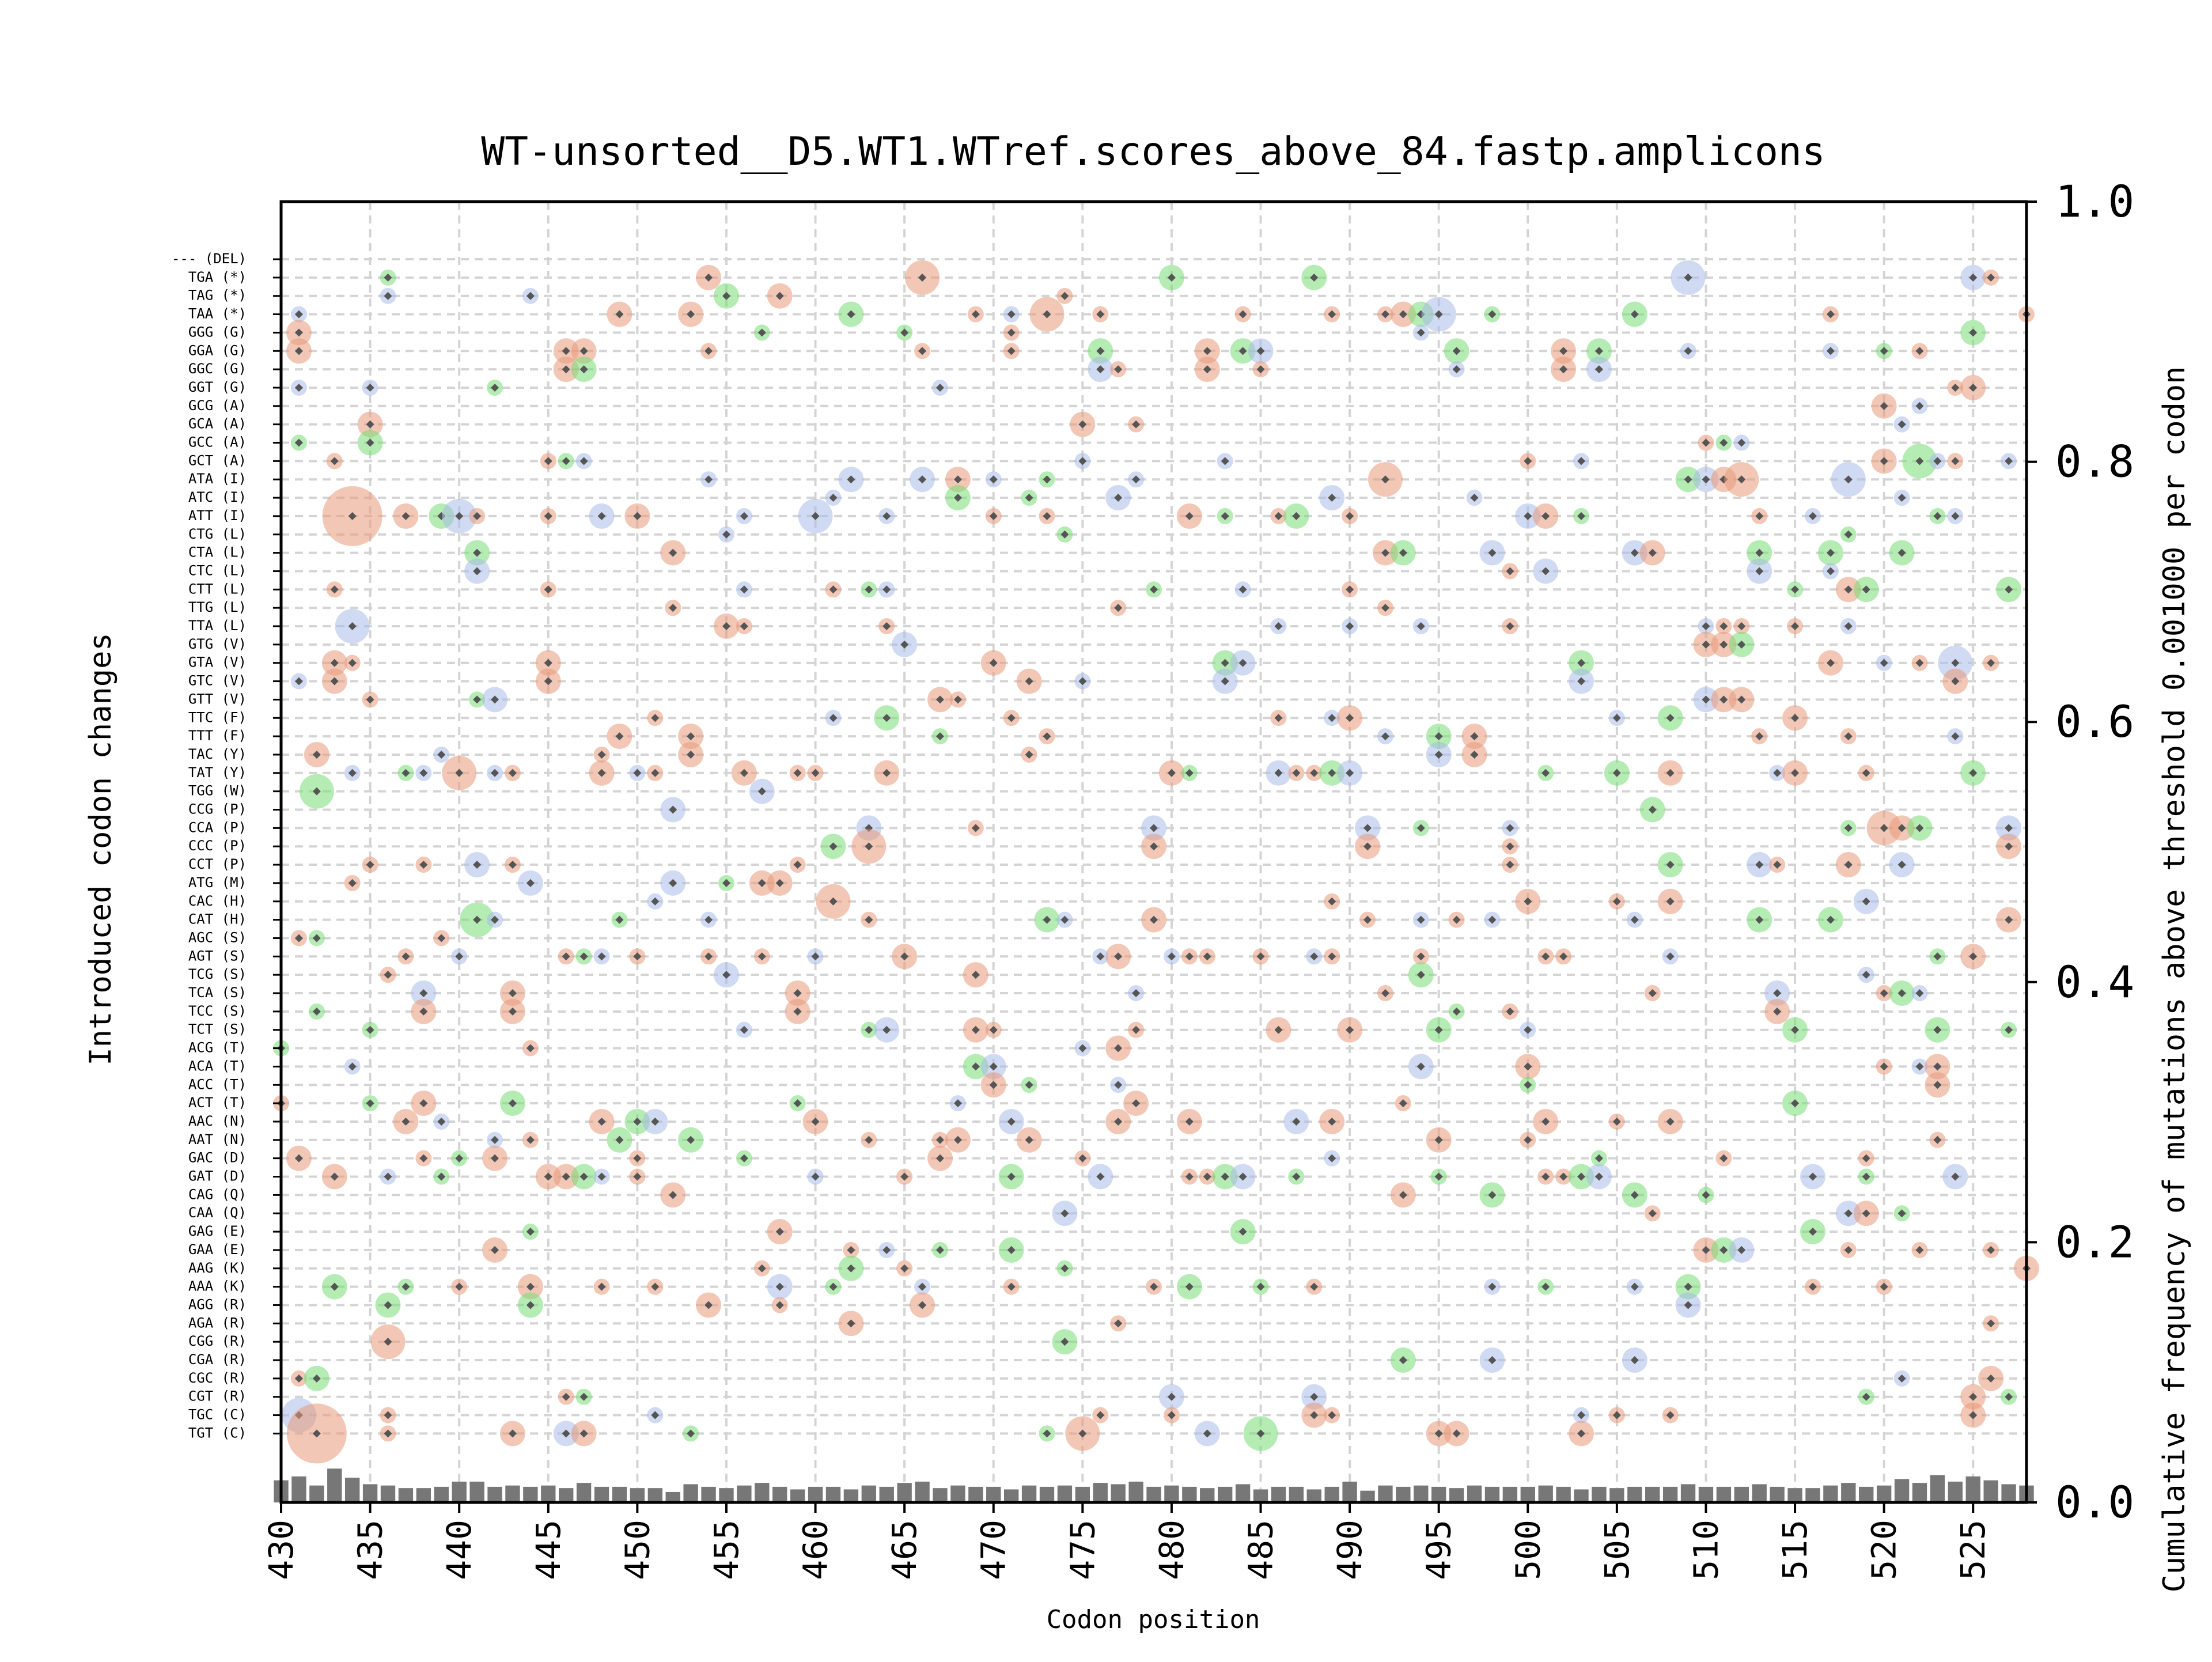 This screenshot has width=2212, height=1662. Describe the element at coordinates (217, 1048) in the screenshot. I see `y-tick-label: ACG (T)` at that location.